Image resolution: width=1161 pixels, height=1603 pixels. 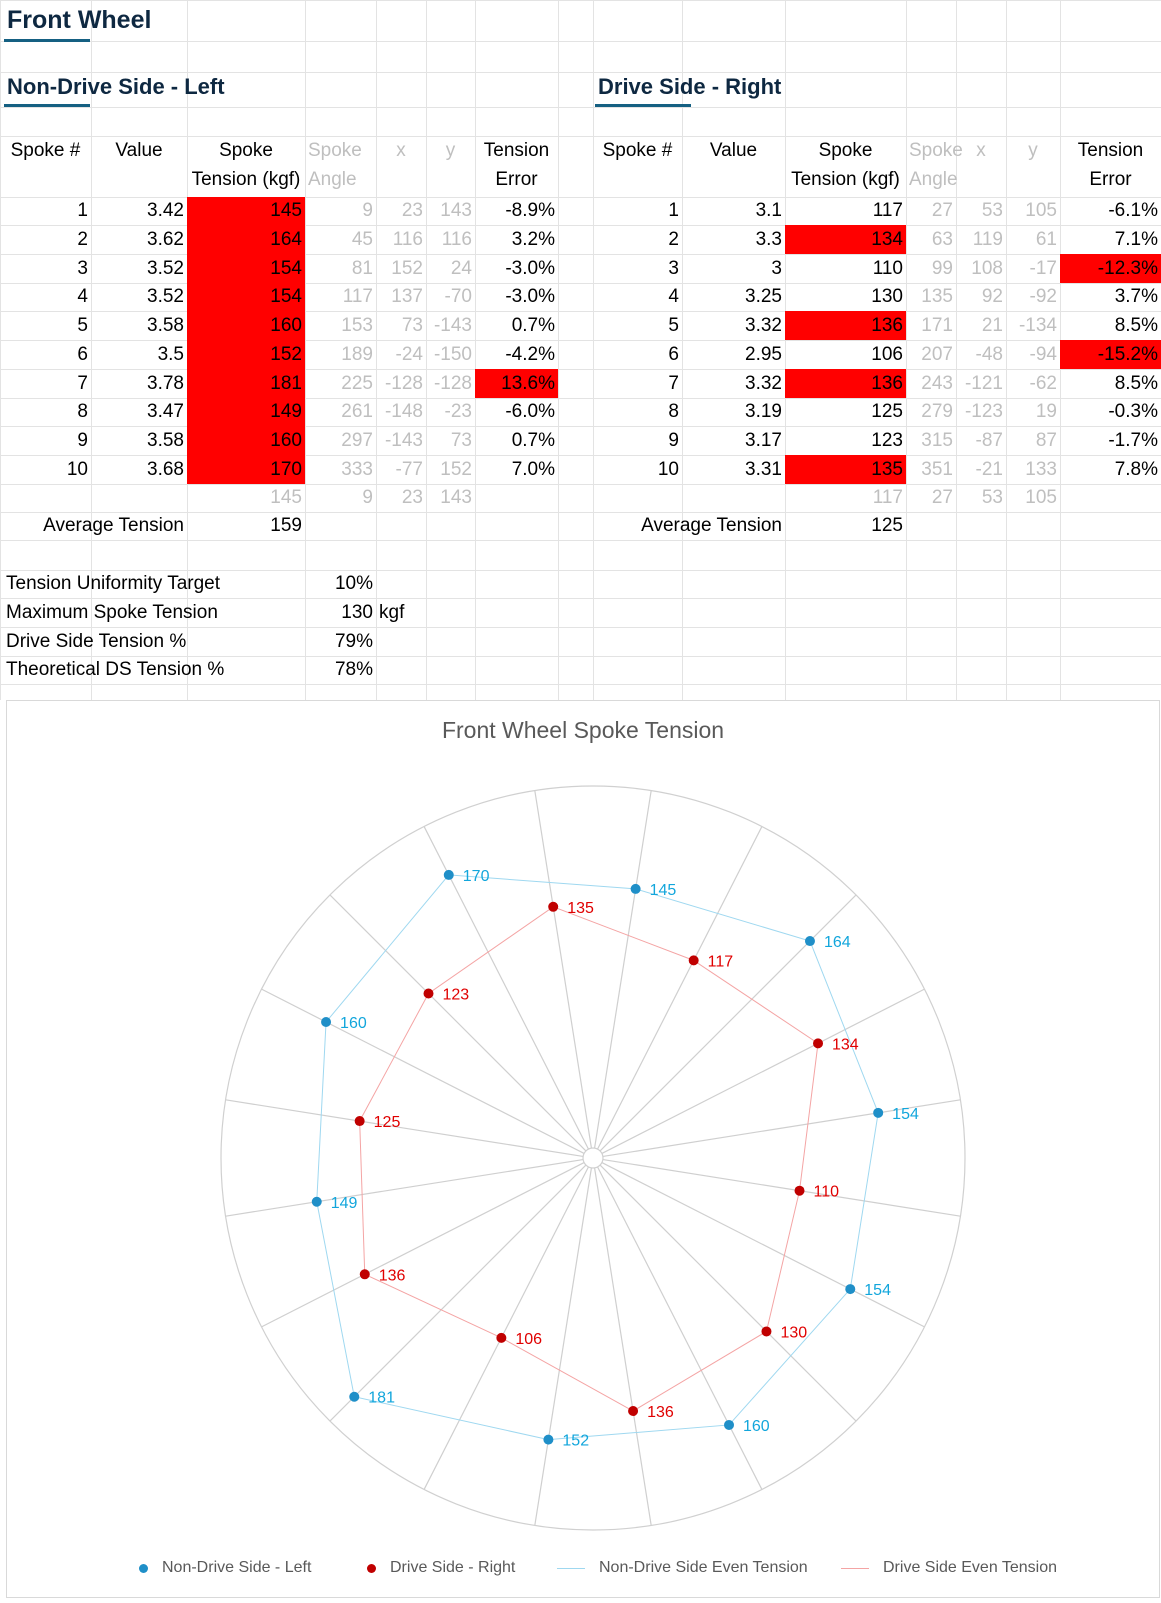 What do you see at coordinates (357, 383) in the screenshot?
I see `left-row-angle: 225` at bounding box center [357, 383].